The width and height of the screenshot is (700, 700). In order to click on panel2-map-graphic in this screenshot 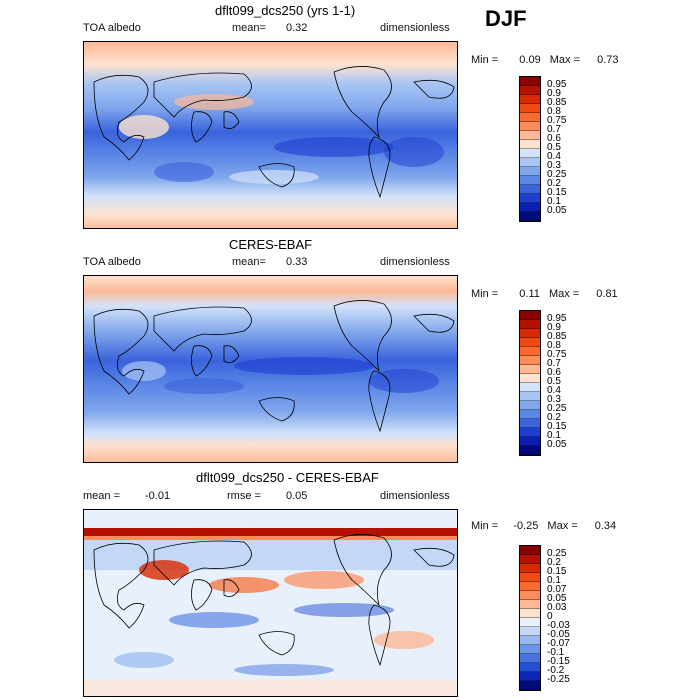, I will do `click(270, 369)`.